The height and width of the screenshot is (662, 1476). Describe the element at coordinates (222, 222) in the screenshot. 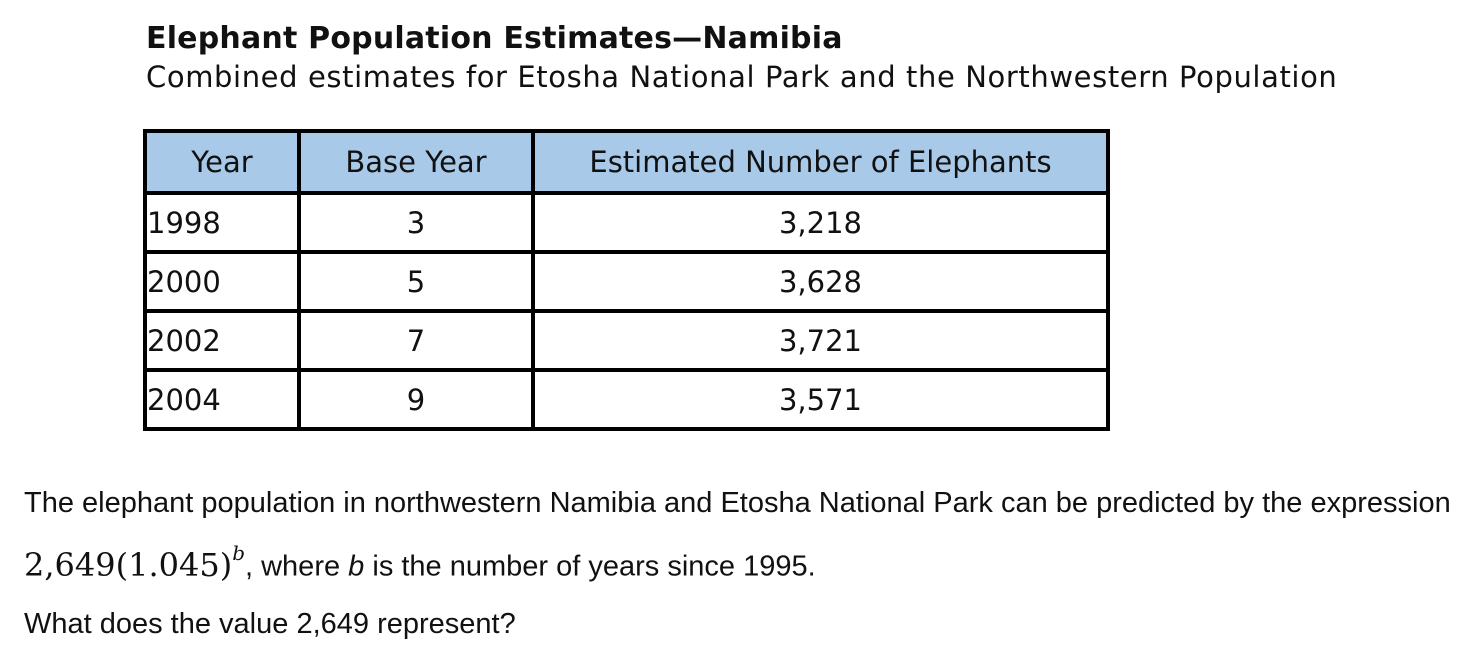

I see `cell-year: 1998` at that location.